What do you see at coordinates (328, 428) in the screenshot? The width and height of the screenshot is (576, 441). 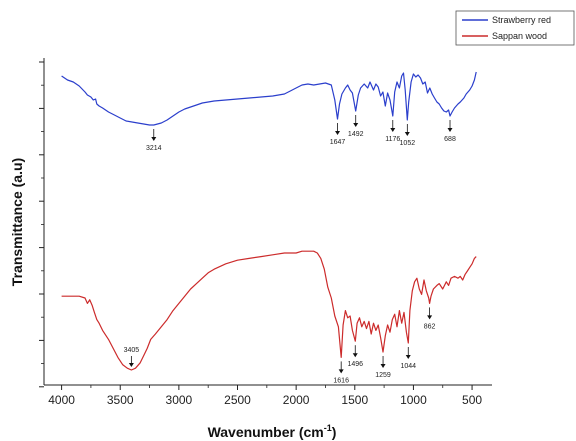 I see `x-axis-title-superscript: -1` at bounding box center [328, 428].